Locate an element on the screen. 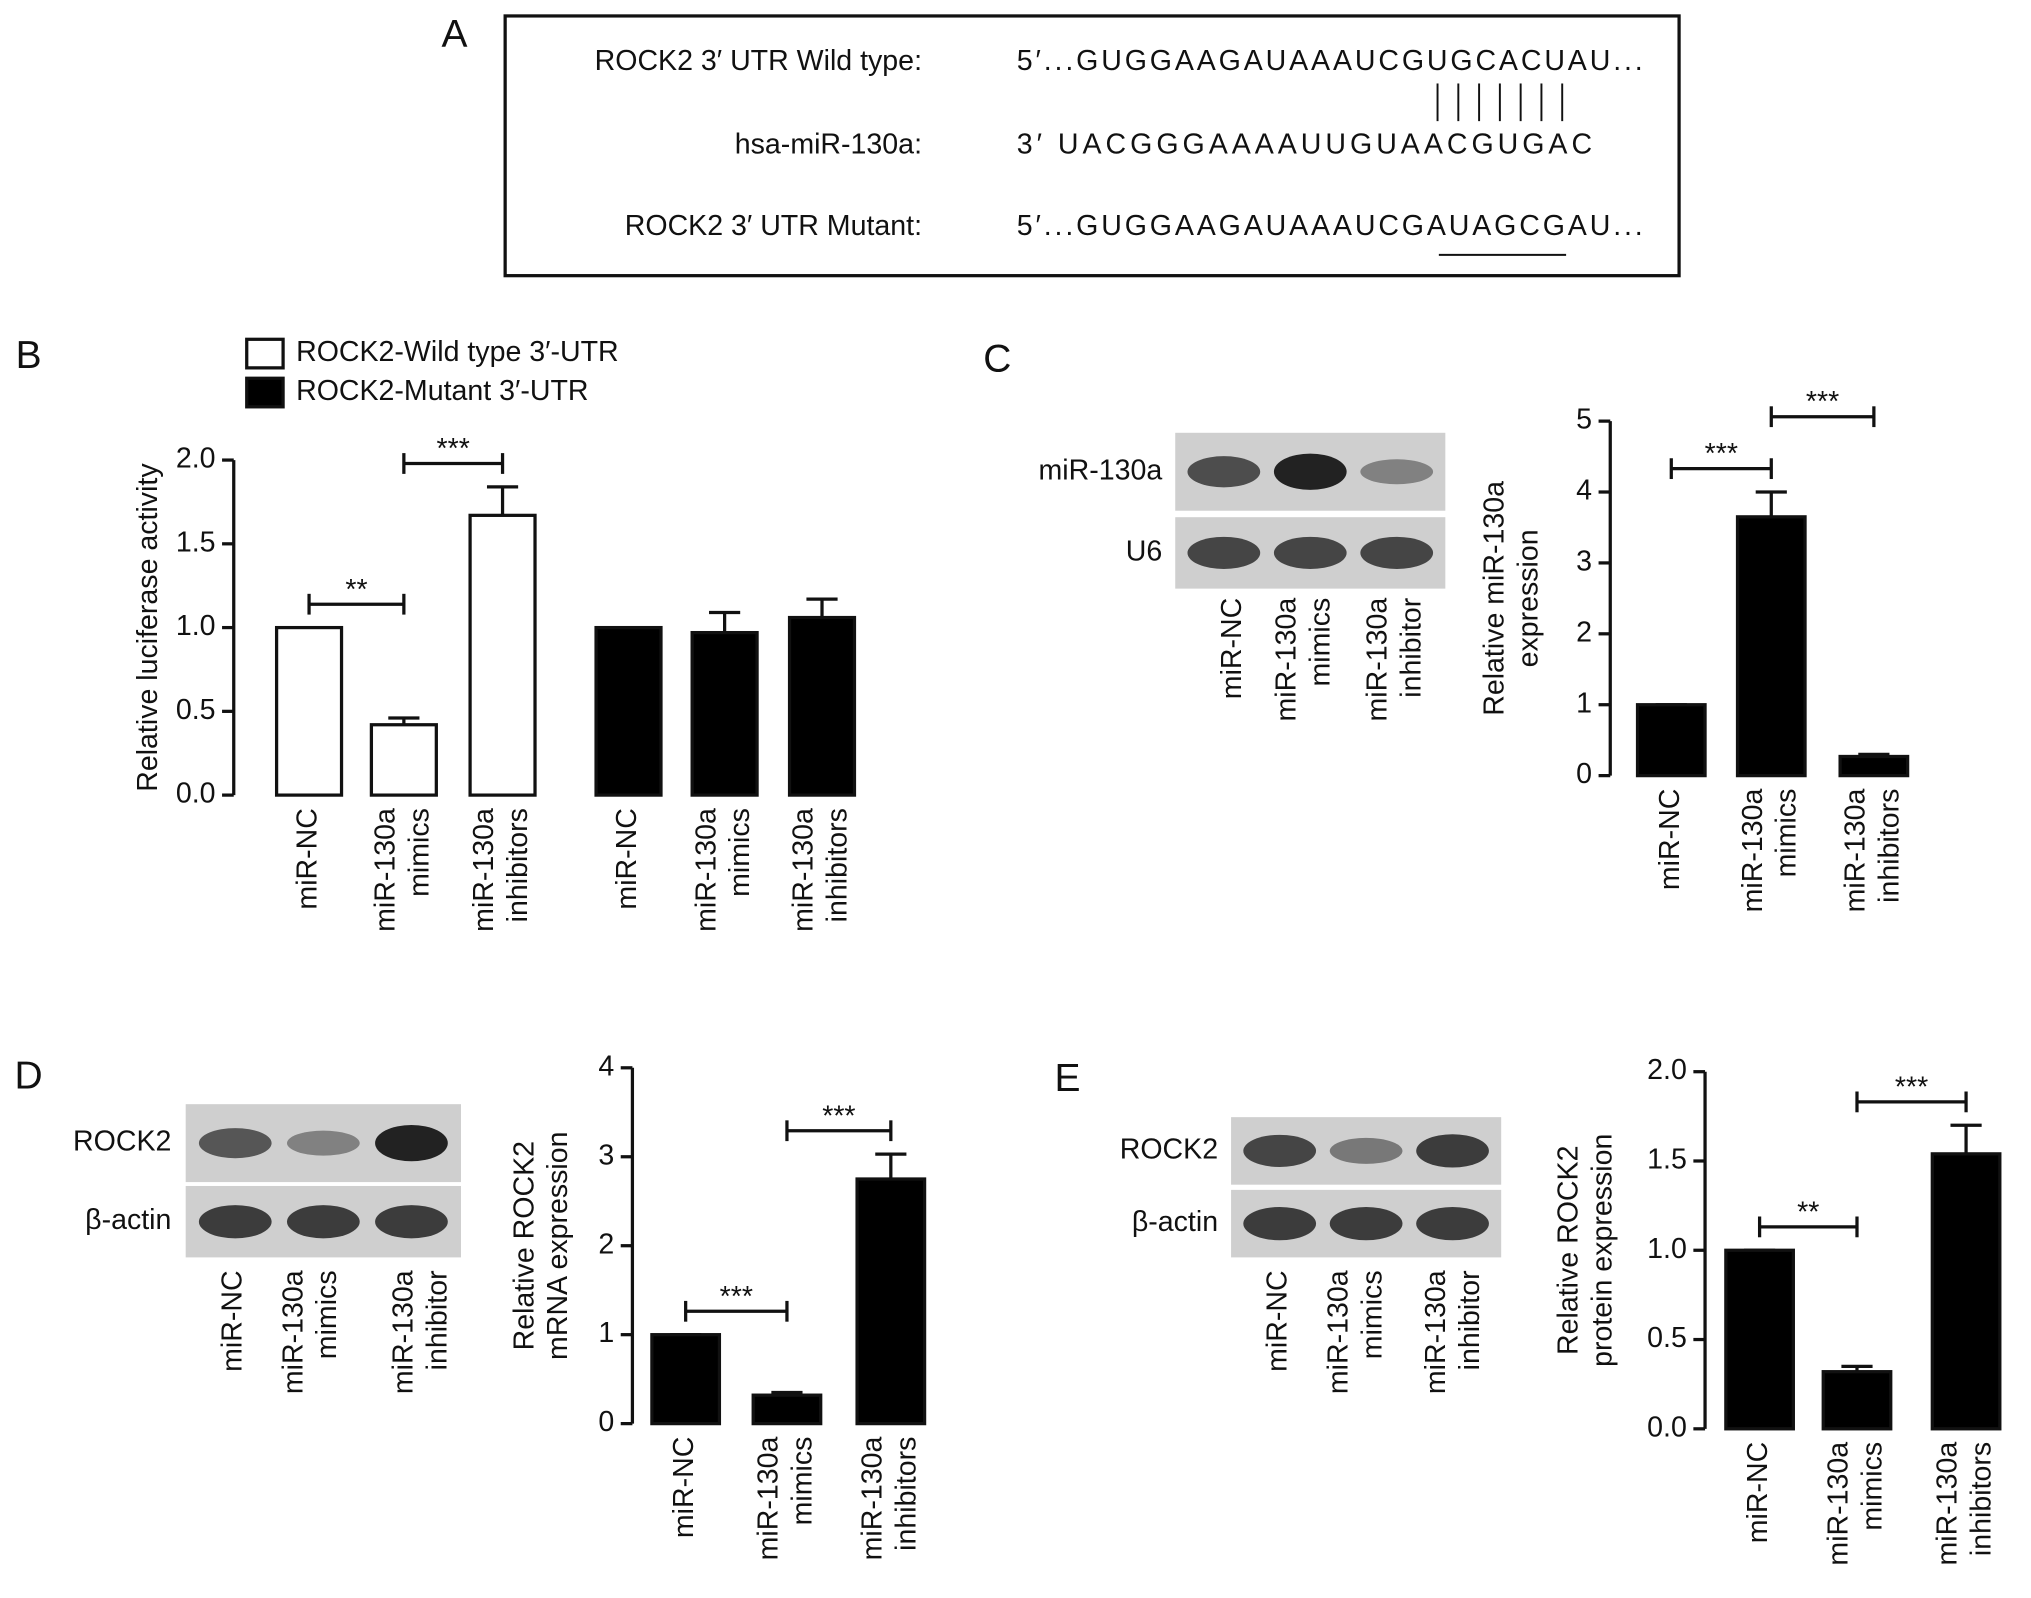 This screenshot has width=2031, height=1598. sequence-label: ROCK2 3′ UTR Wild type: is located at coordinates (758, 61).